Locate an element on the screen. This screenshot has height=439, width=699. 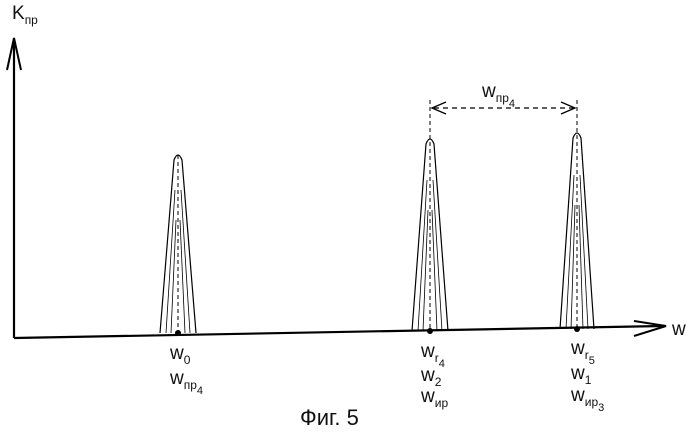
peak-0-shape is located at coordinates (178, 245).